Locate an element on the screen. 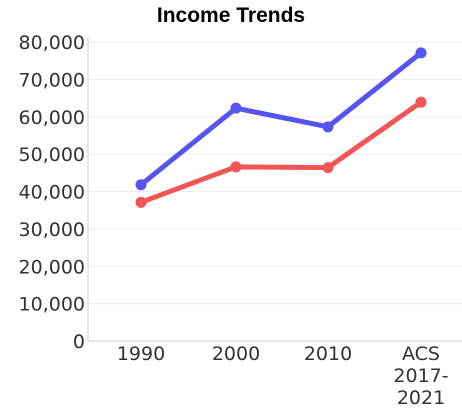  x-tick-label: 2010 is located at coordinates (328, 354).